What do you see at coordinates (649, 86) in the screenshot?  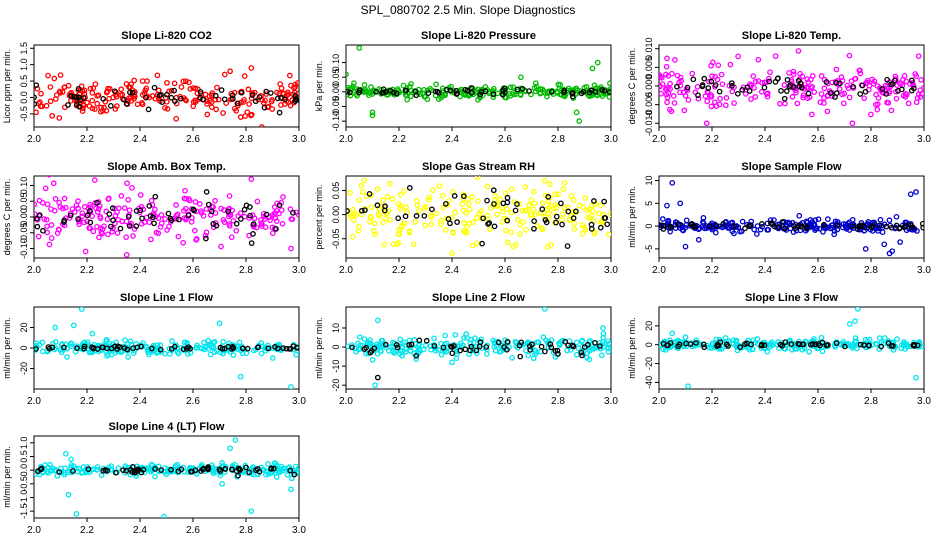 I see `y-tick-label: 0.000` at bounding box center [649, 86].